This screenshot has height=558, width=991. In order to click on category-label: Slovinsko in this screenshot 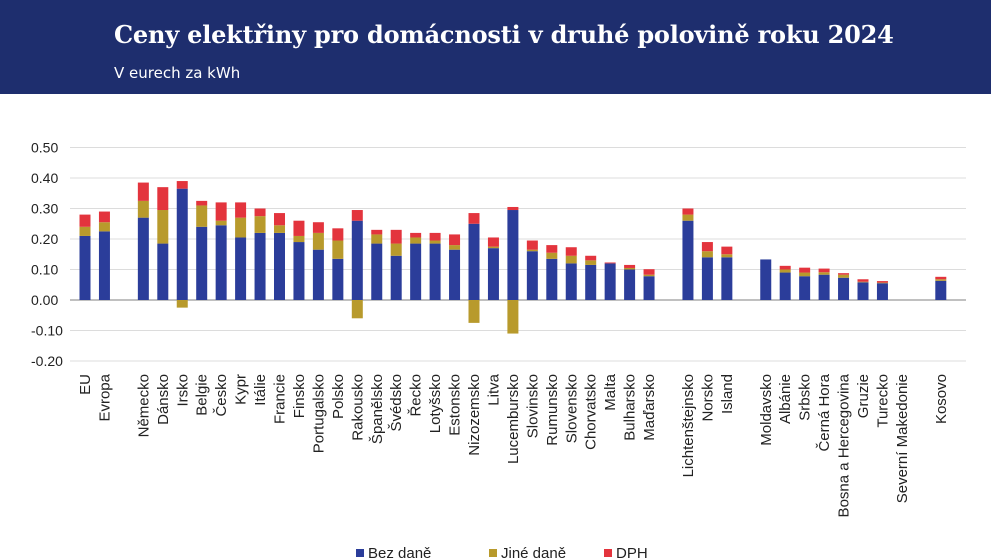, I will do `click(532, 406)`.